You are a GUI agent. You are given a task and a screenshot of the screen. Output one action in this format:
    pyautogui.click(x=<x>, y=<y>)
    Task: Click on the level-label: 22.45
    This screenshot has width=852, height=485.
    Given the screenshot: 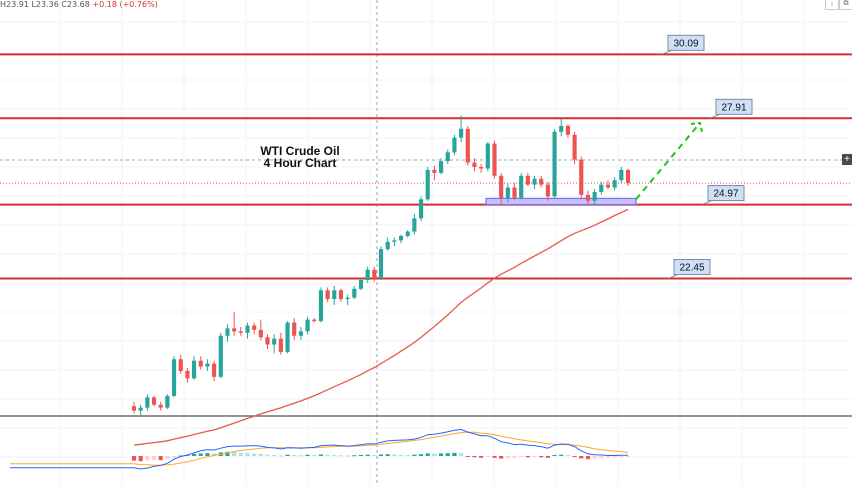 What is the action you would take?
    pyautogui.click(x=691, y=268)
    